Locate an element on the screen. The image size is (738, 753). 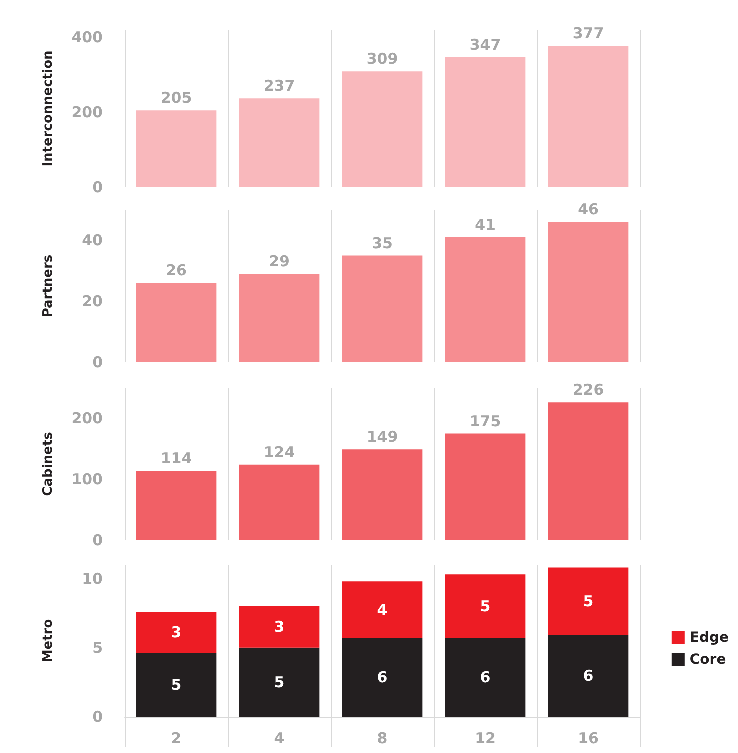
y-tick-label: 400 is located at coordinates (87, 37).